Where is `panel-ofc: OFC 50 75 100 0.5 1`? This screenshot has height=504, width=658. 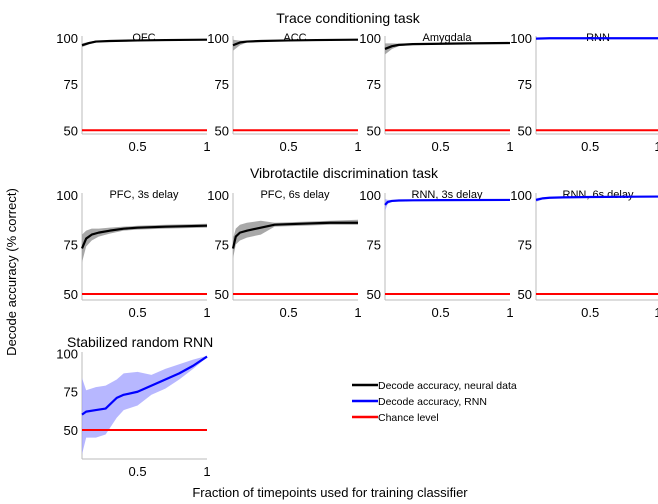 panel-ofc: OFC 50 75 100 0.5 1 is located at coordinates (133, 92).